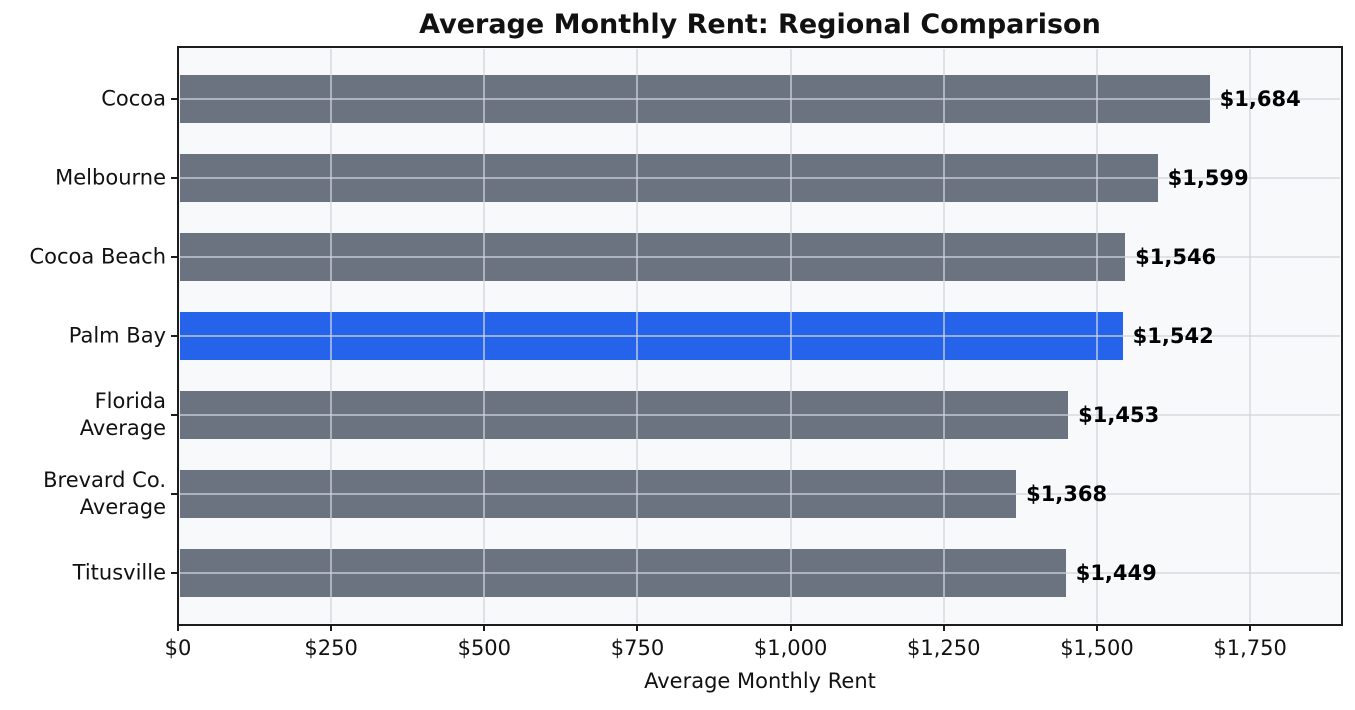 The height and width of the screenshot is (710, 1355). What do you see at coordinates (1250, 648) in the screenshot?
I see `x-tick-label: $1,750` at bounding box center [1250, 648].